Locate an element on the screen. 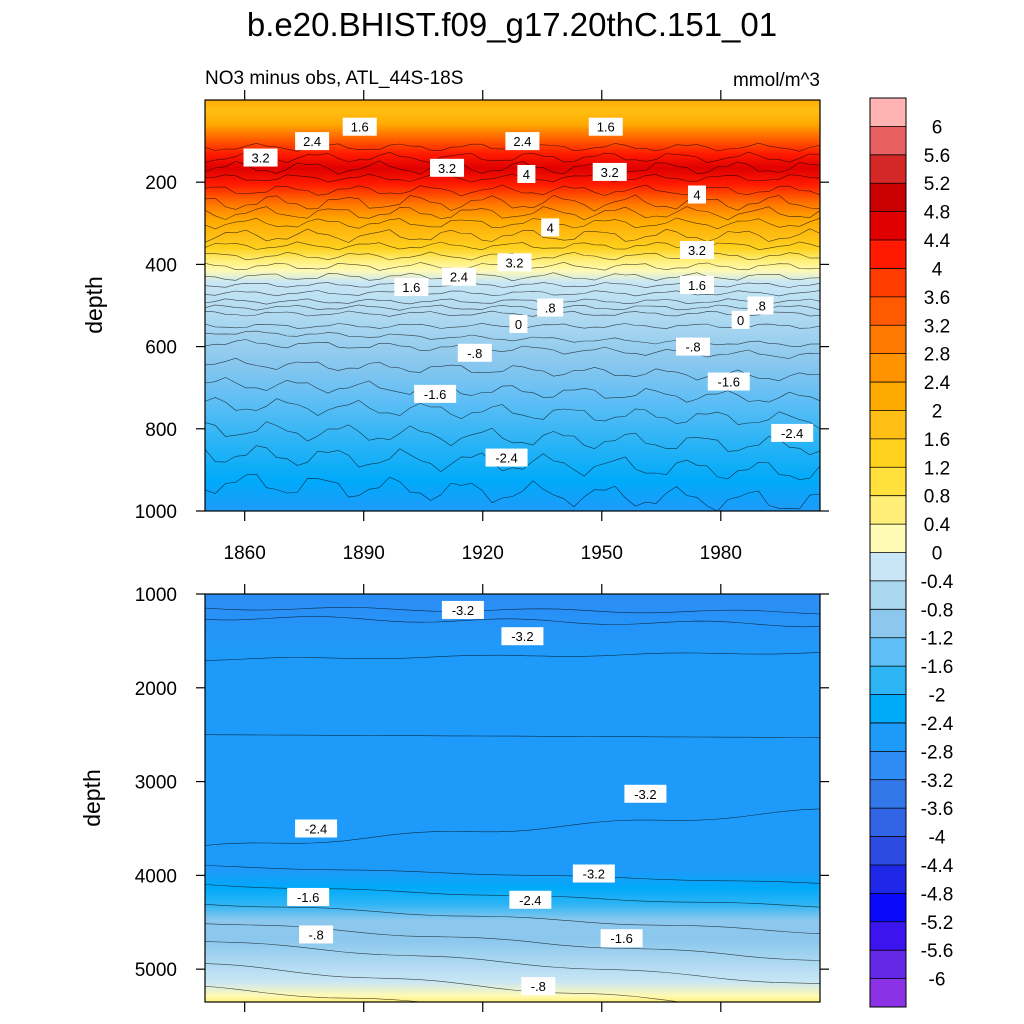  contour-label: -3.2 is located at coordinates (594, 874).